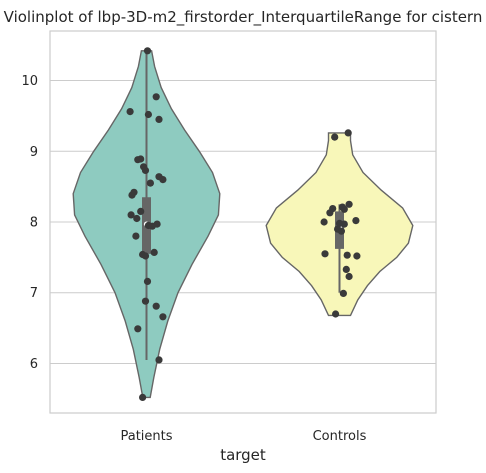 This screenshot has width=486, height=473. What do you see at coordinates (243, 436) in the screenshot?
I see `x-axis-ticks: Patients Controls` at bounding box center [243, 436].